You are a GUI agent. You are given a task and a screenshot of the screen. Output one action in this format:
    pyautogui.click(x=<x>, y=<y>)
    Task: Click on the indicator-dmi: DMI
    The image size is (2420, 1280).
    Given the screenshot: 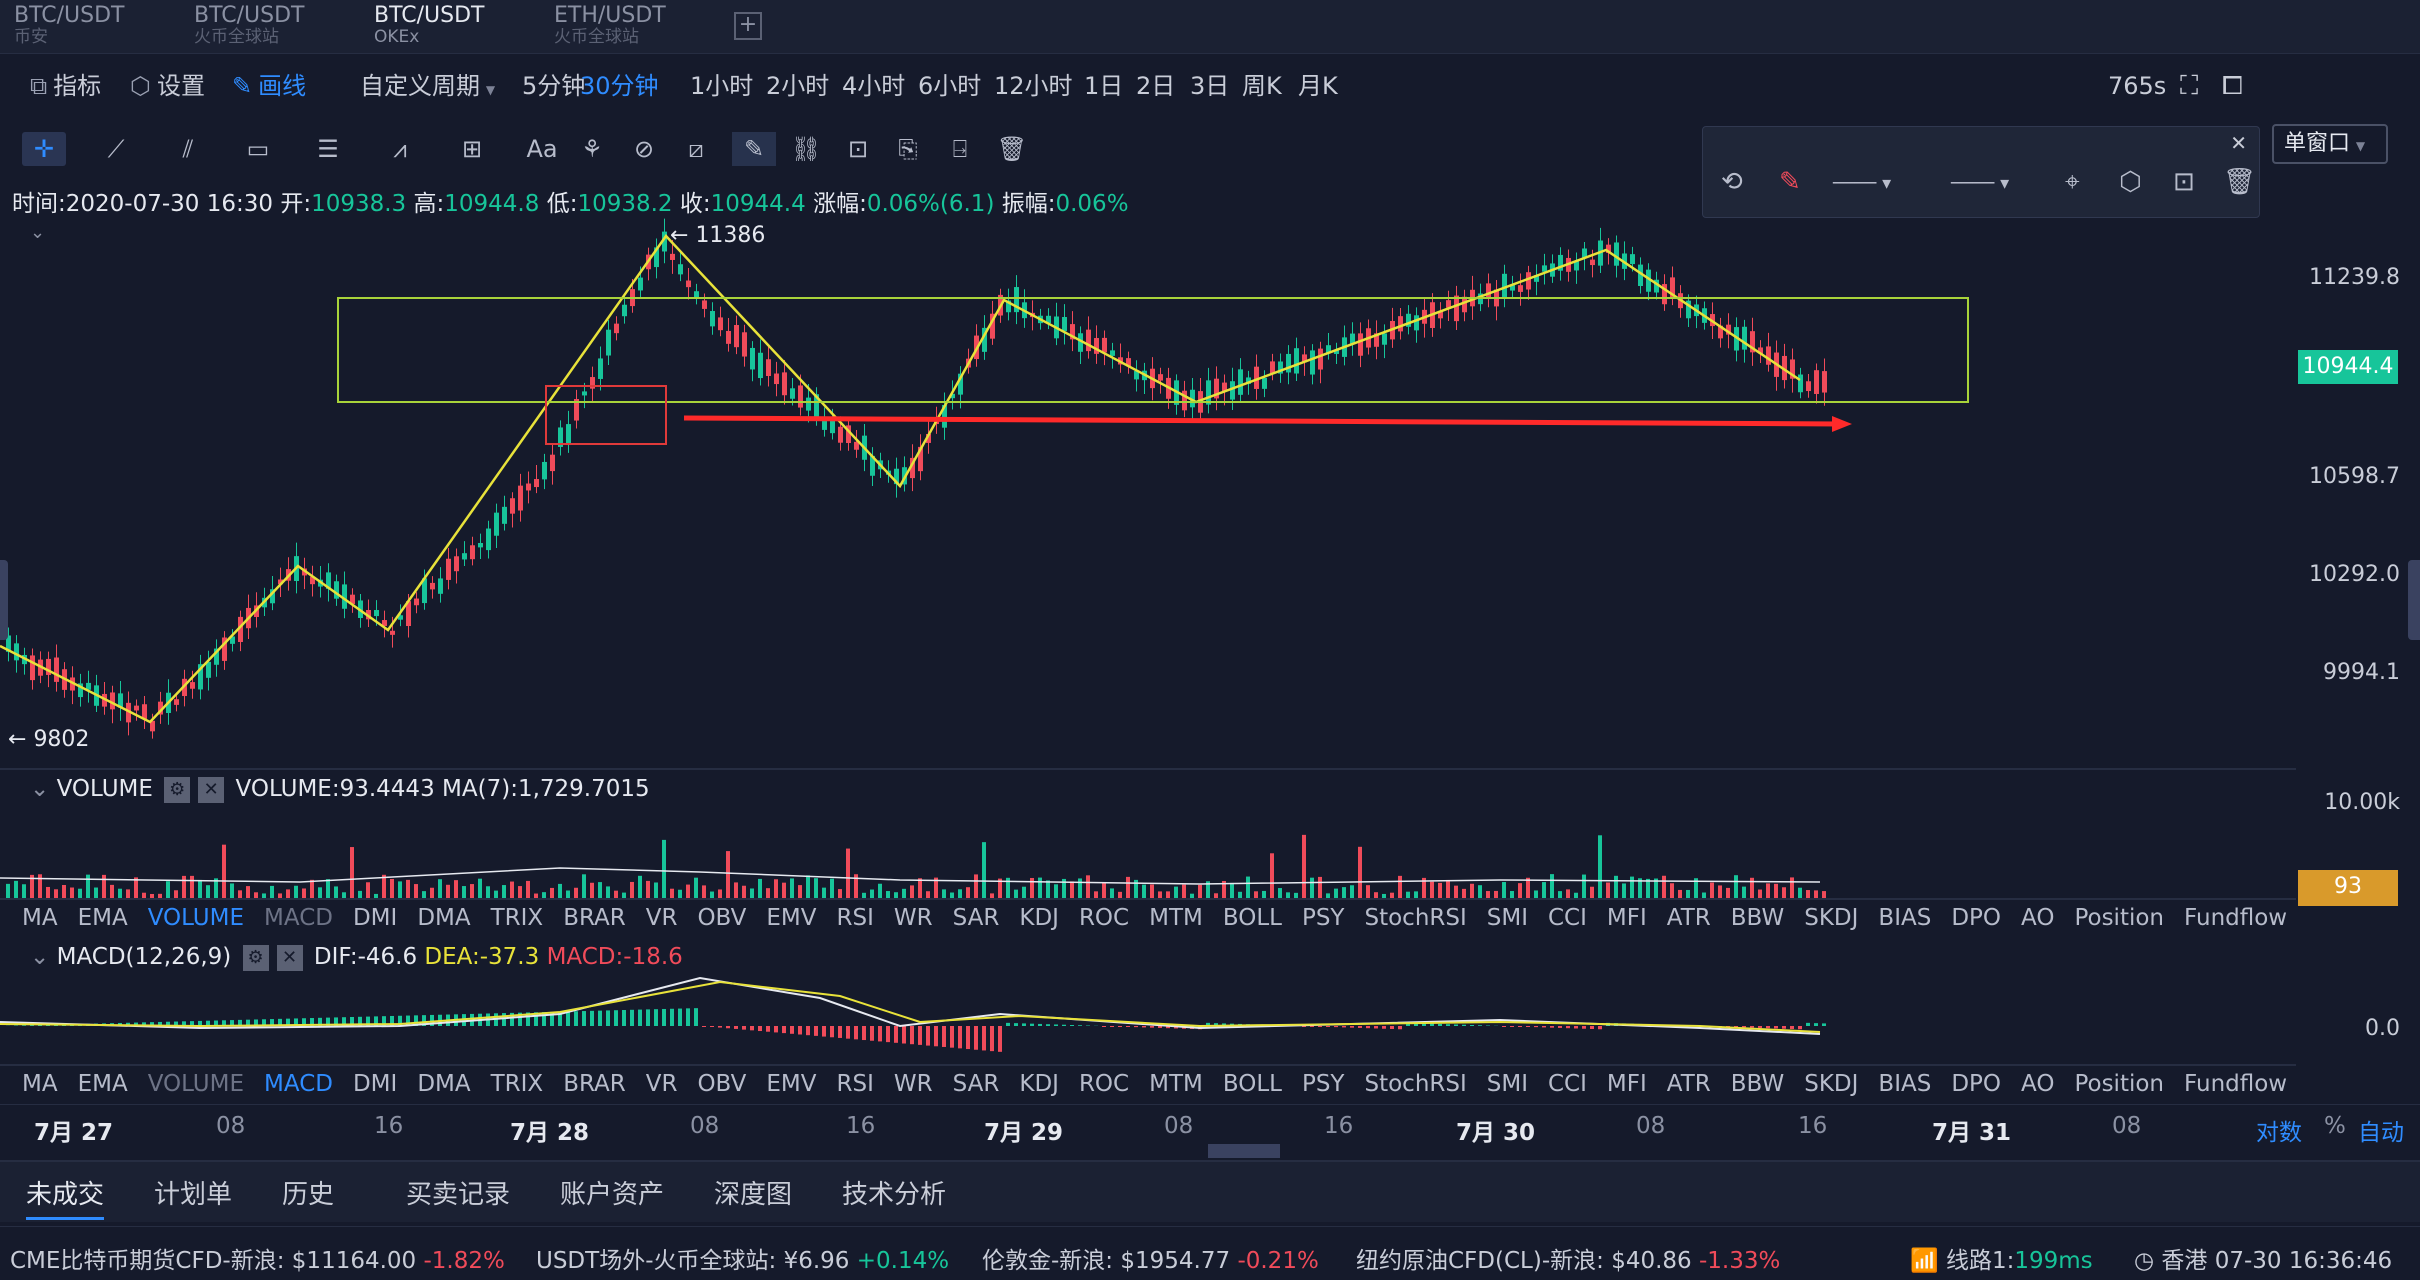 What is the action you would take?
    pyautogui.click(x=375, y=918)
    